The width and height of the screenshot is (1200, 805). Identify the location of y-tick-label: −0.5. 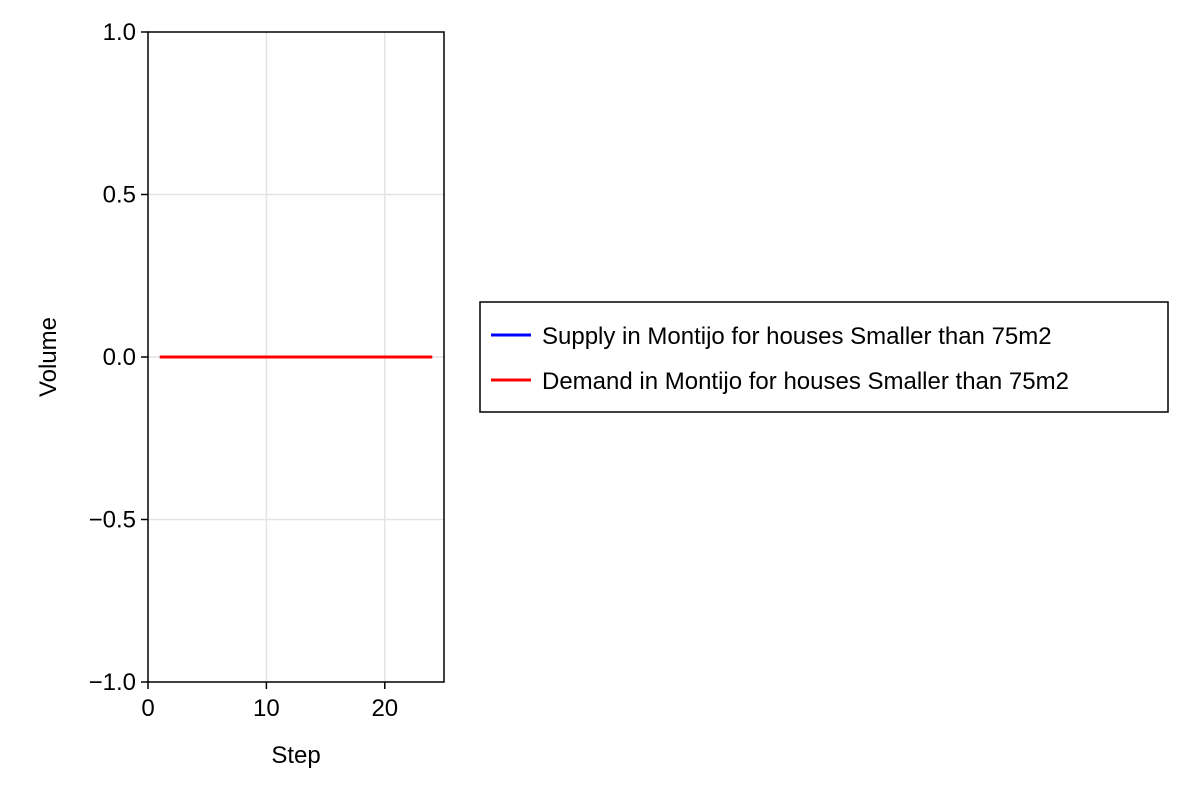
(112, 520).